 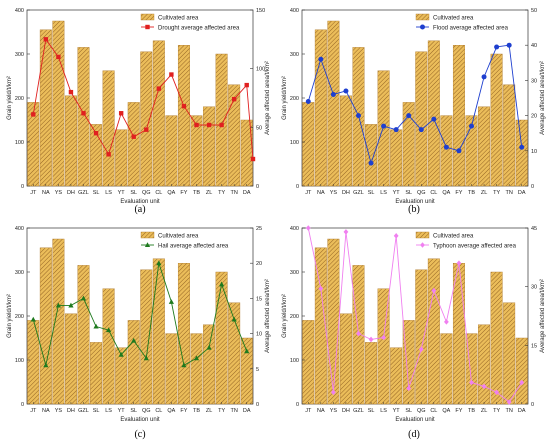 What do you see at coordinates (532, 405) in the screenshot?
I see `y2-tick-label: 0` at bounding box center [532, 405].